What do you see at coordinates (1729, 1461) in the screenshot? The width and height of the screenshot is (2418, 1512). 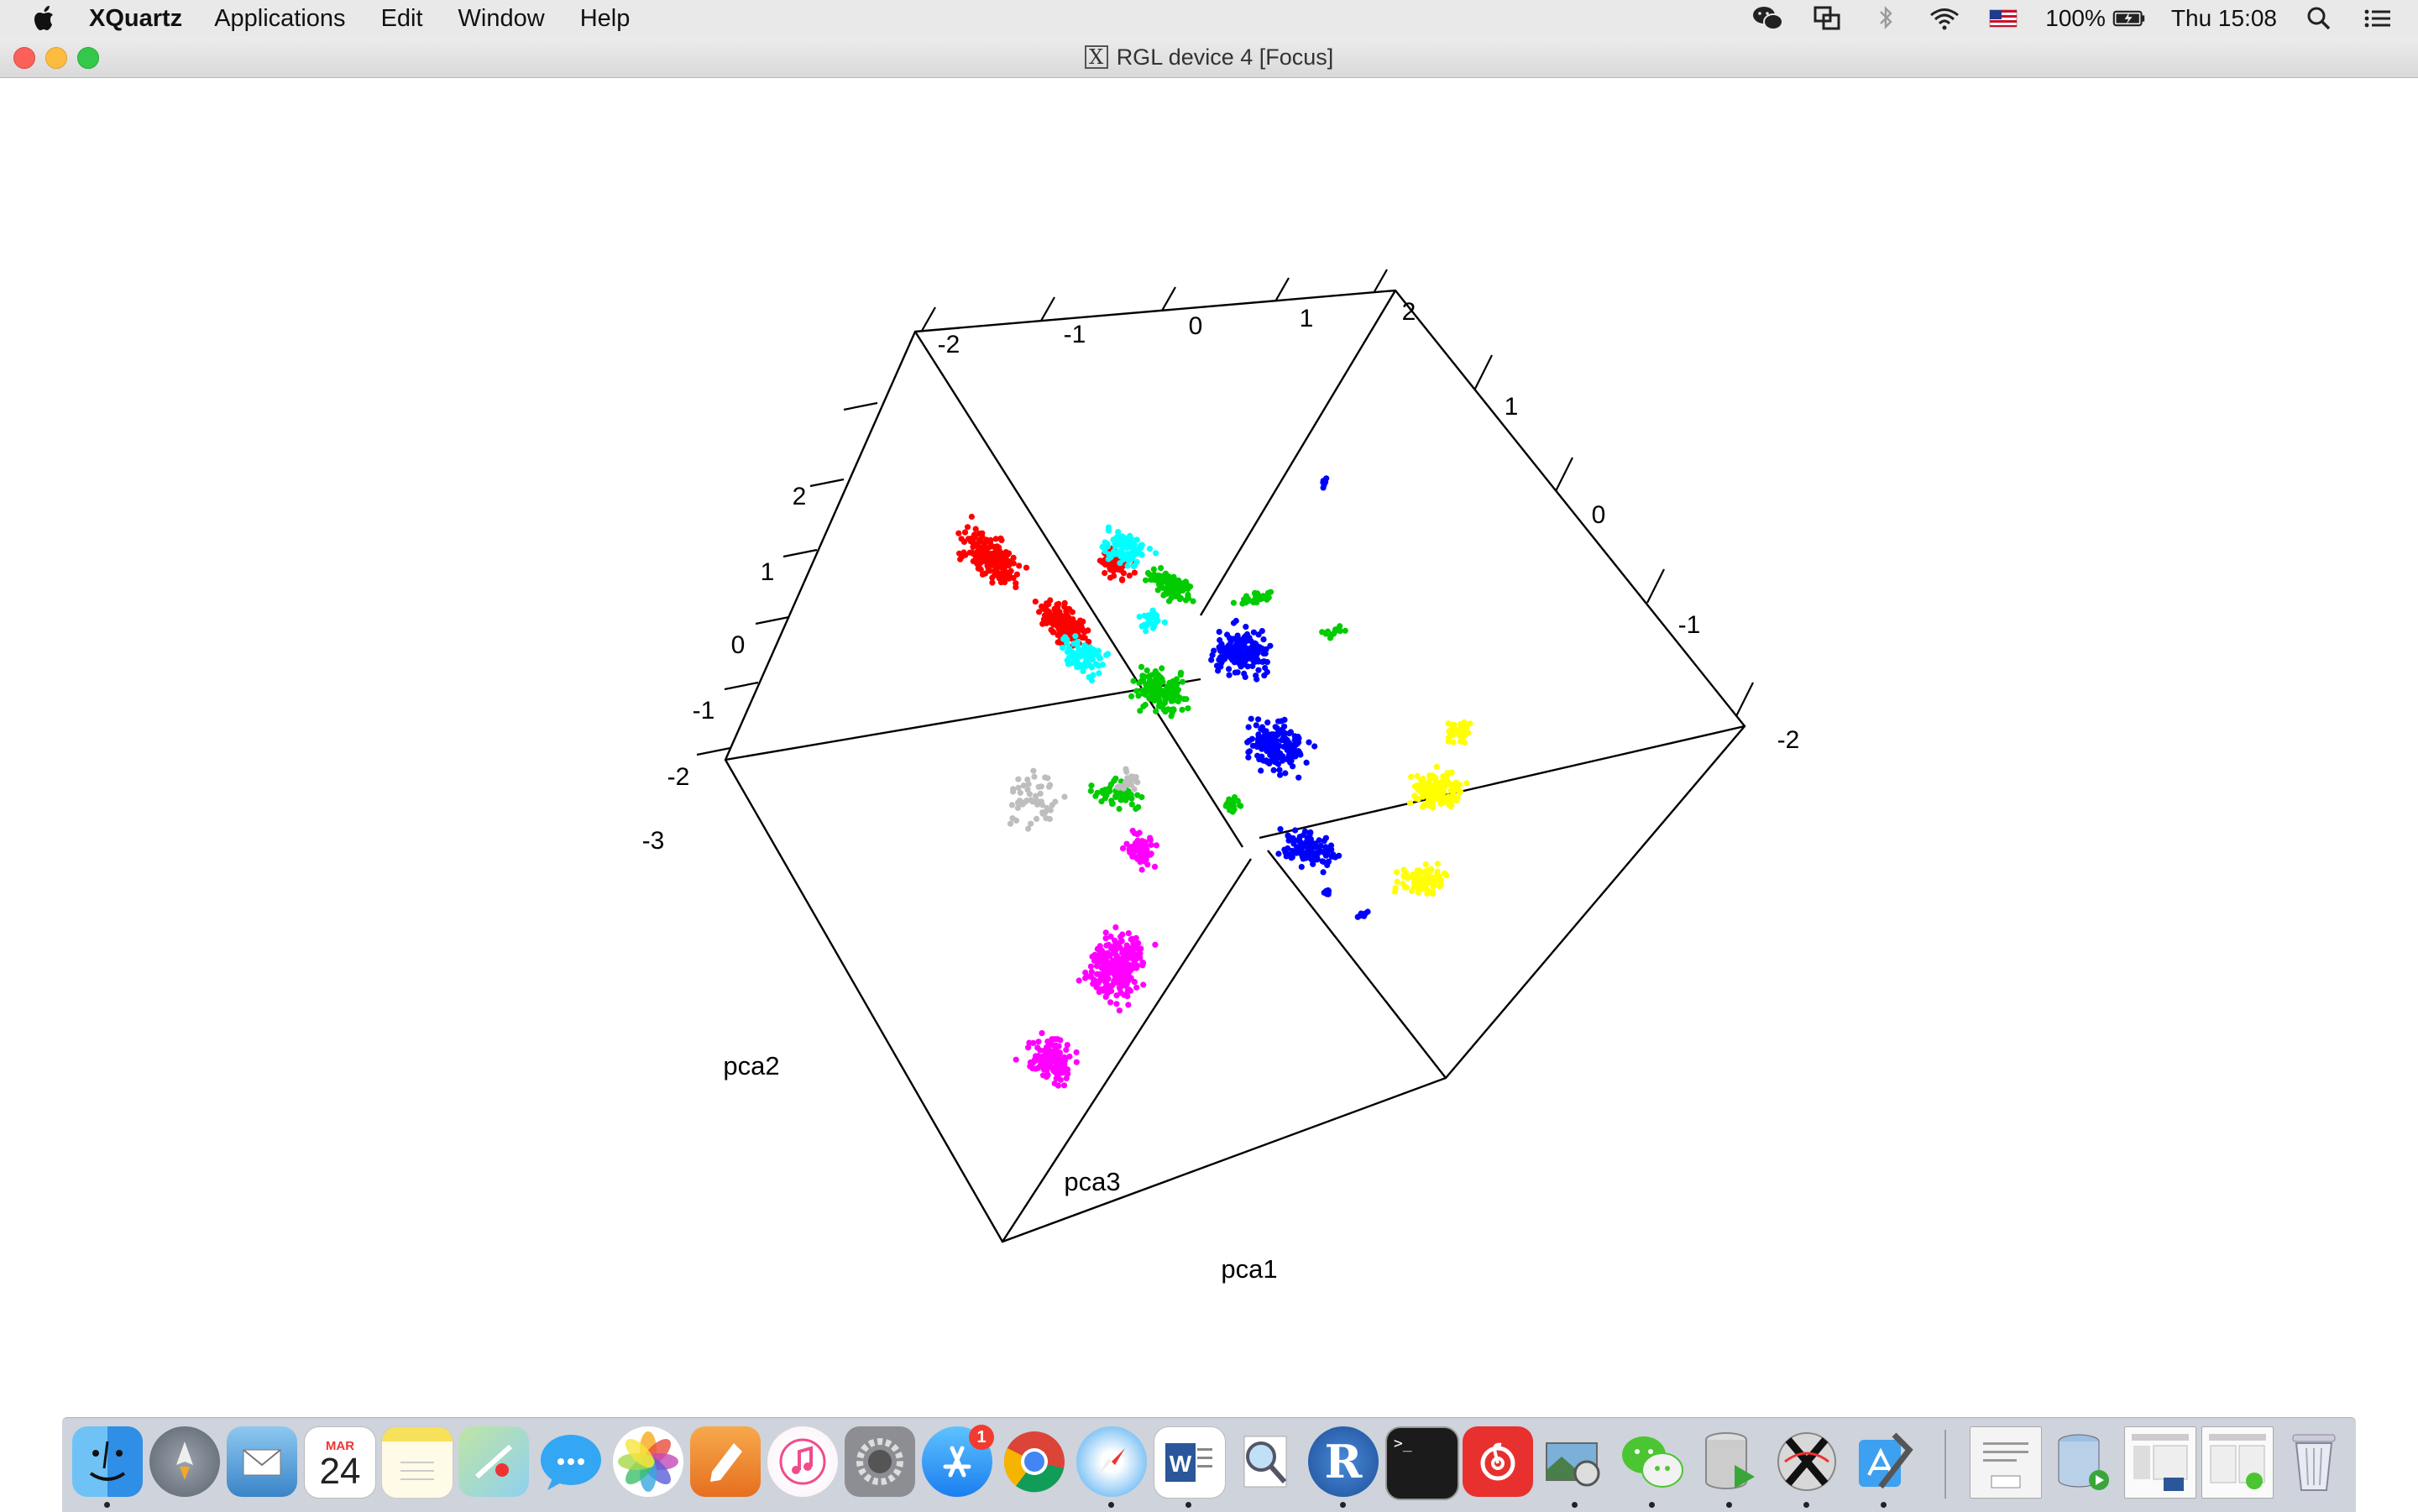 I see `database-icon` at bounding box center [1729, 1461].